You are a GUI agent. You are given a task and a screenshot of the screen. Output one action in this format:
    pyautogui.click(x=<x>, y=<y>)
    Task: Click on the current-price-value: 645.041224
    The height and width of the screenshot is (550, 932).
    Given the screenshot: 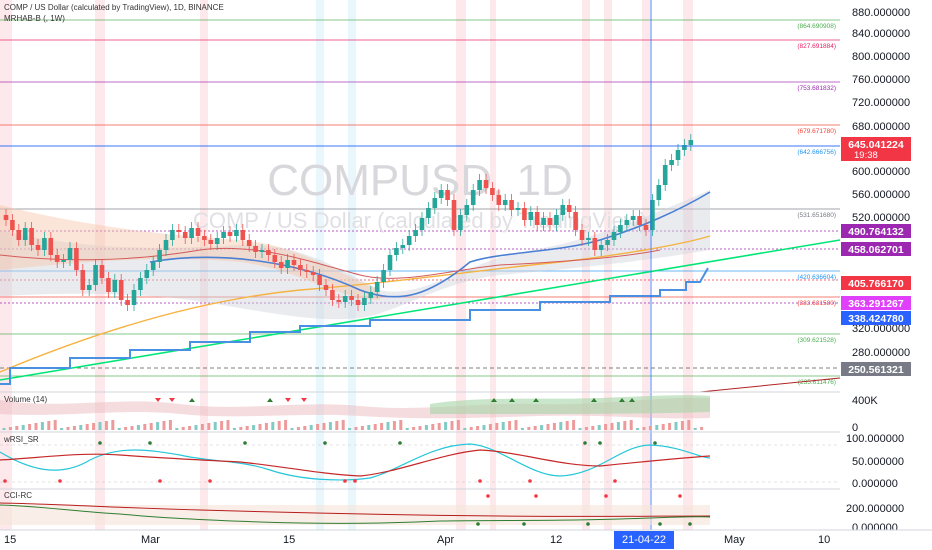 What is the action you would take?
    pyautogui.click(x=876, y=145)
    